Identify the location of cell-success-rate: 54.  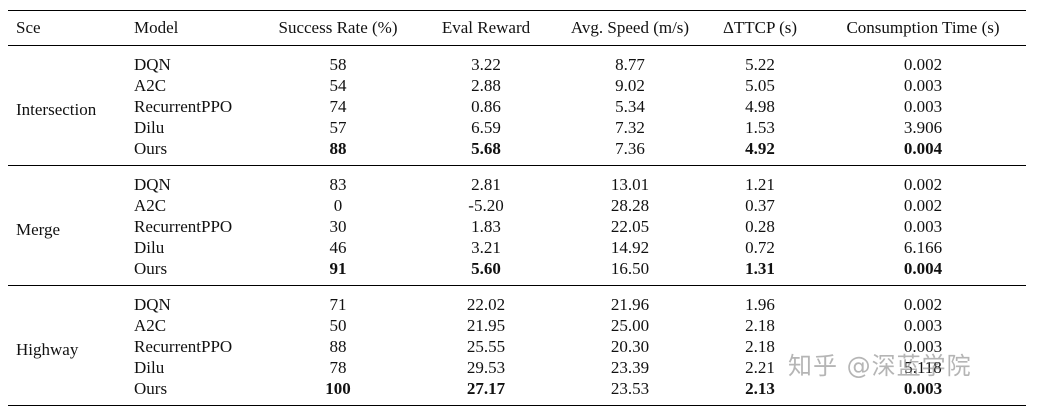
(338, 85).